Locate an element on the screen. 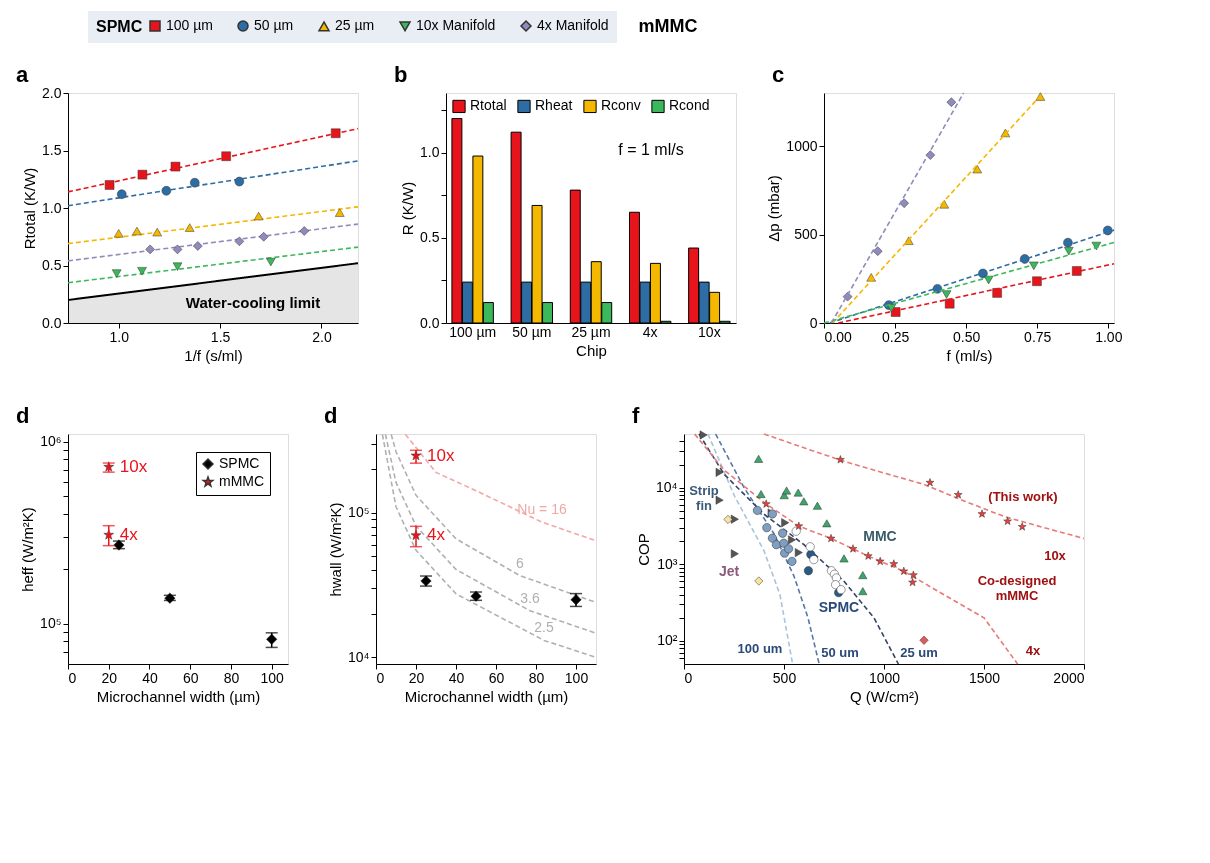  y-axis-title: heff (W/m²K) is located at coordinates (28, 549).